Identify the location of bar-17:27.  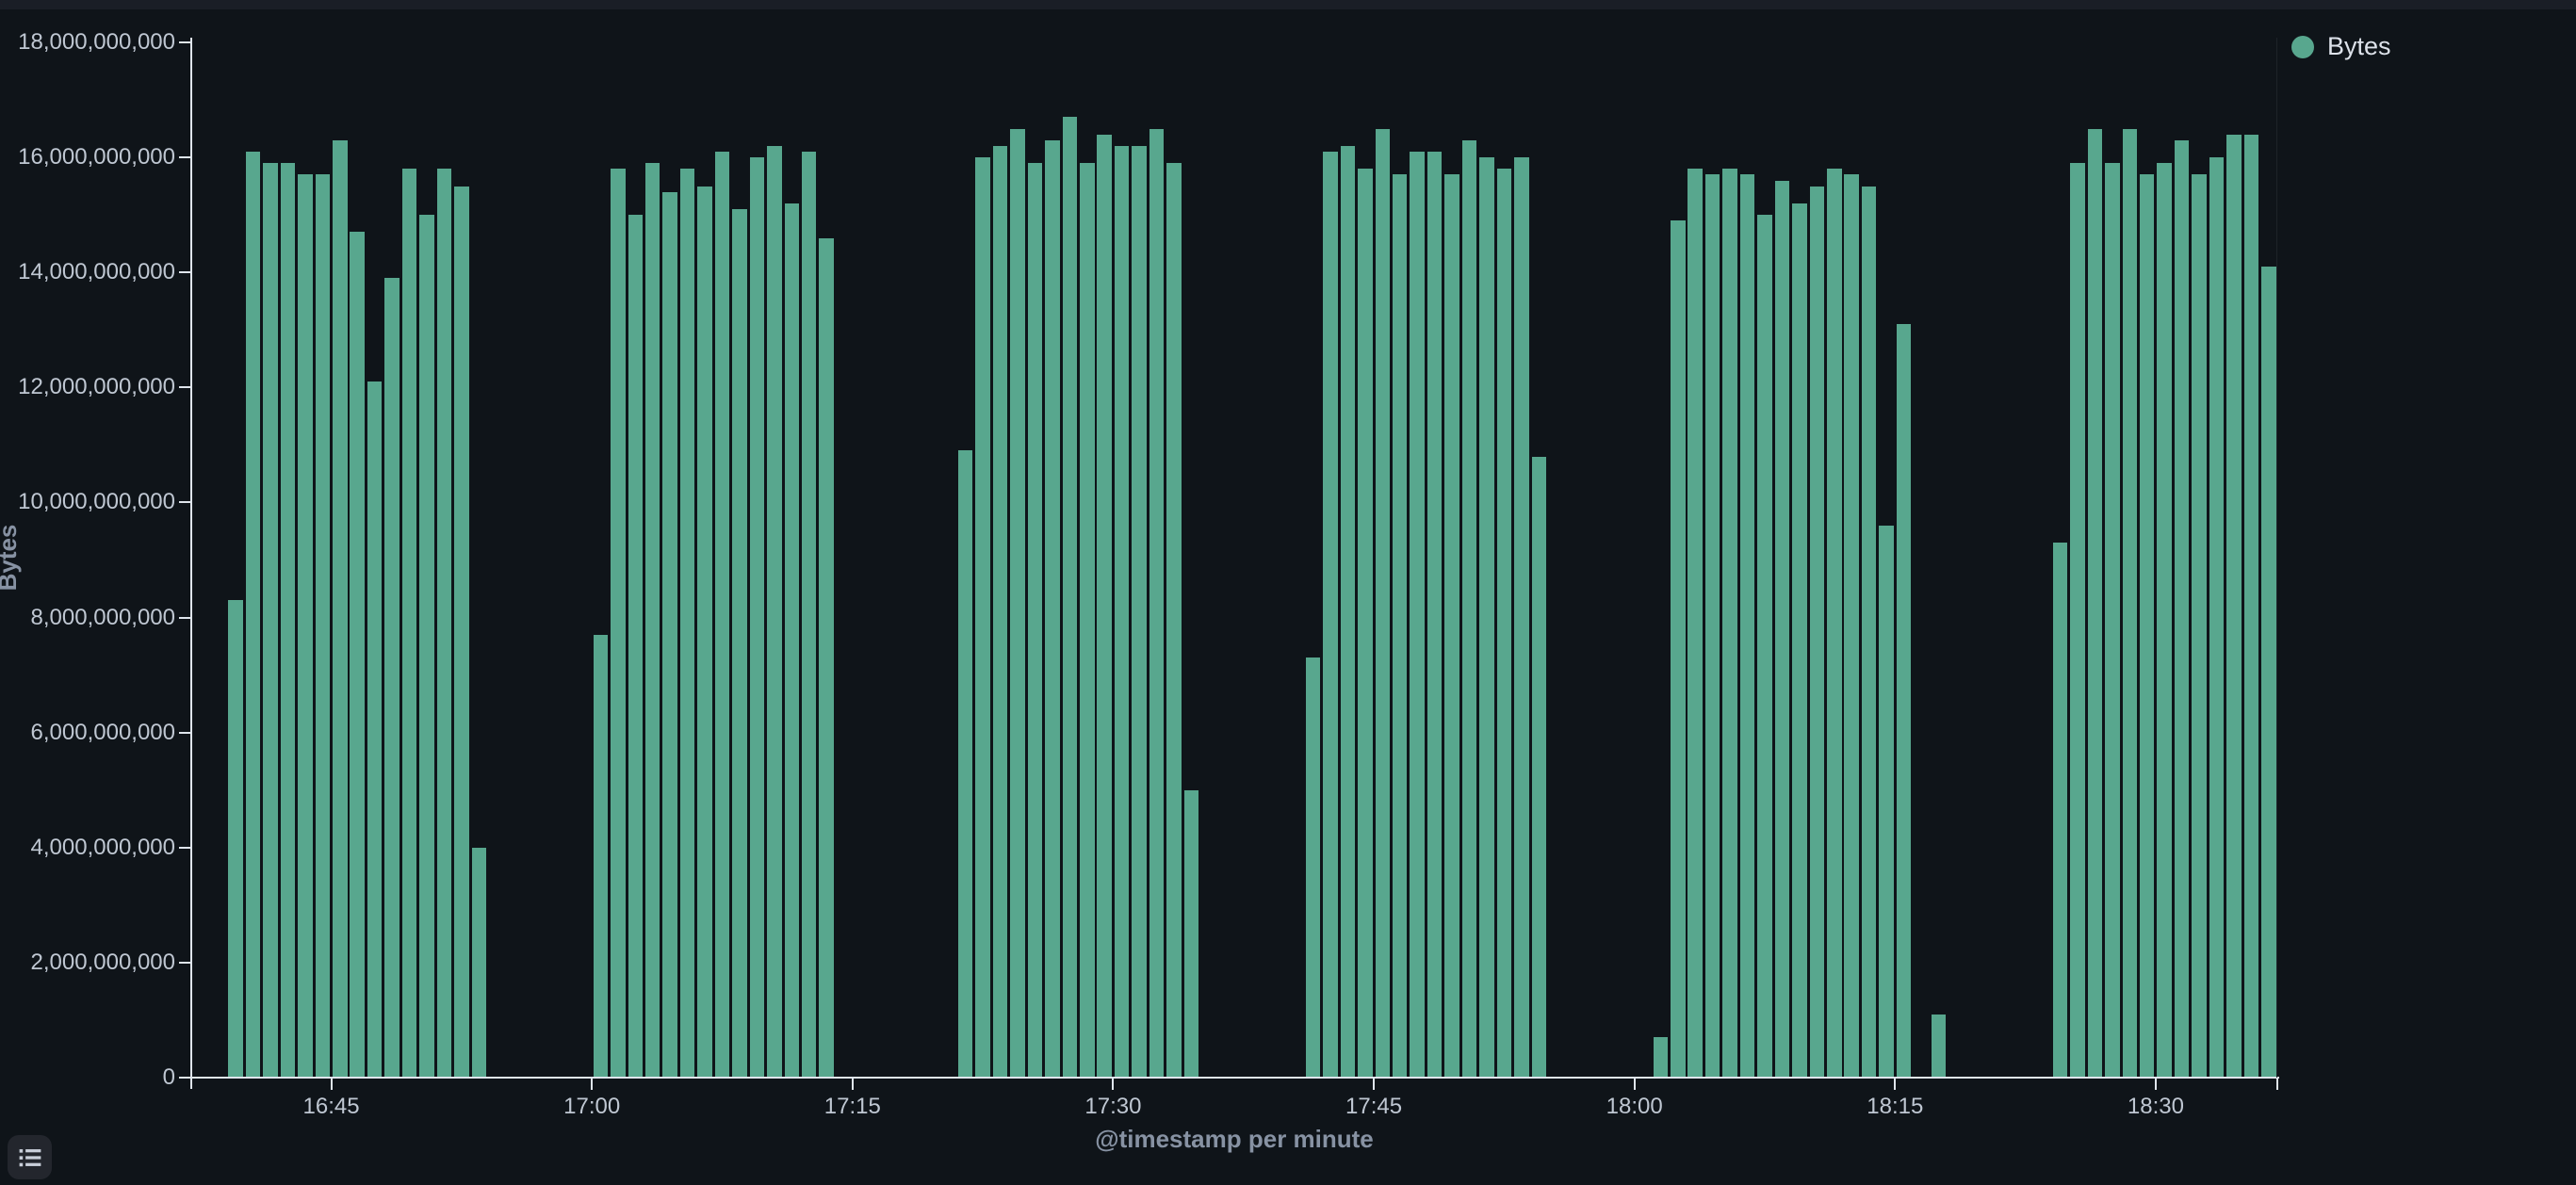
(1070, 597).